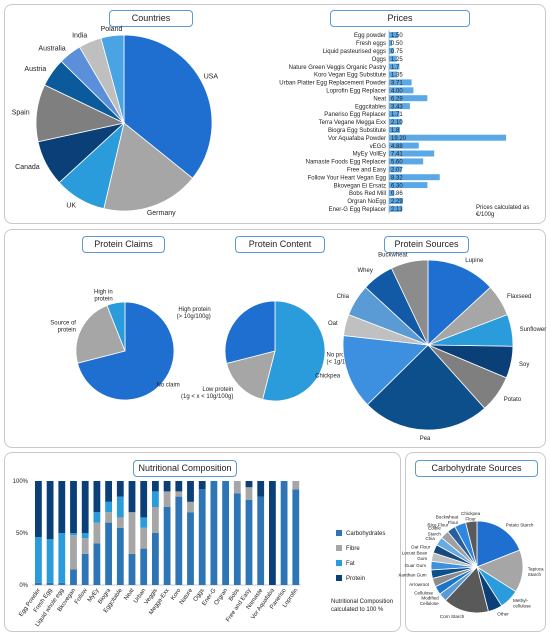 This screenshot has width=550, height=635. Describe the element at coordinates (350, 564) in the screenshot. I see `legend-label-fat: Fat` at that location.